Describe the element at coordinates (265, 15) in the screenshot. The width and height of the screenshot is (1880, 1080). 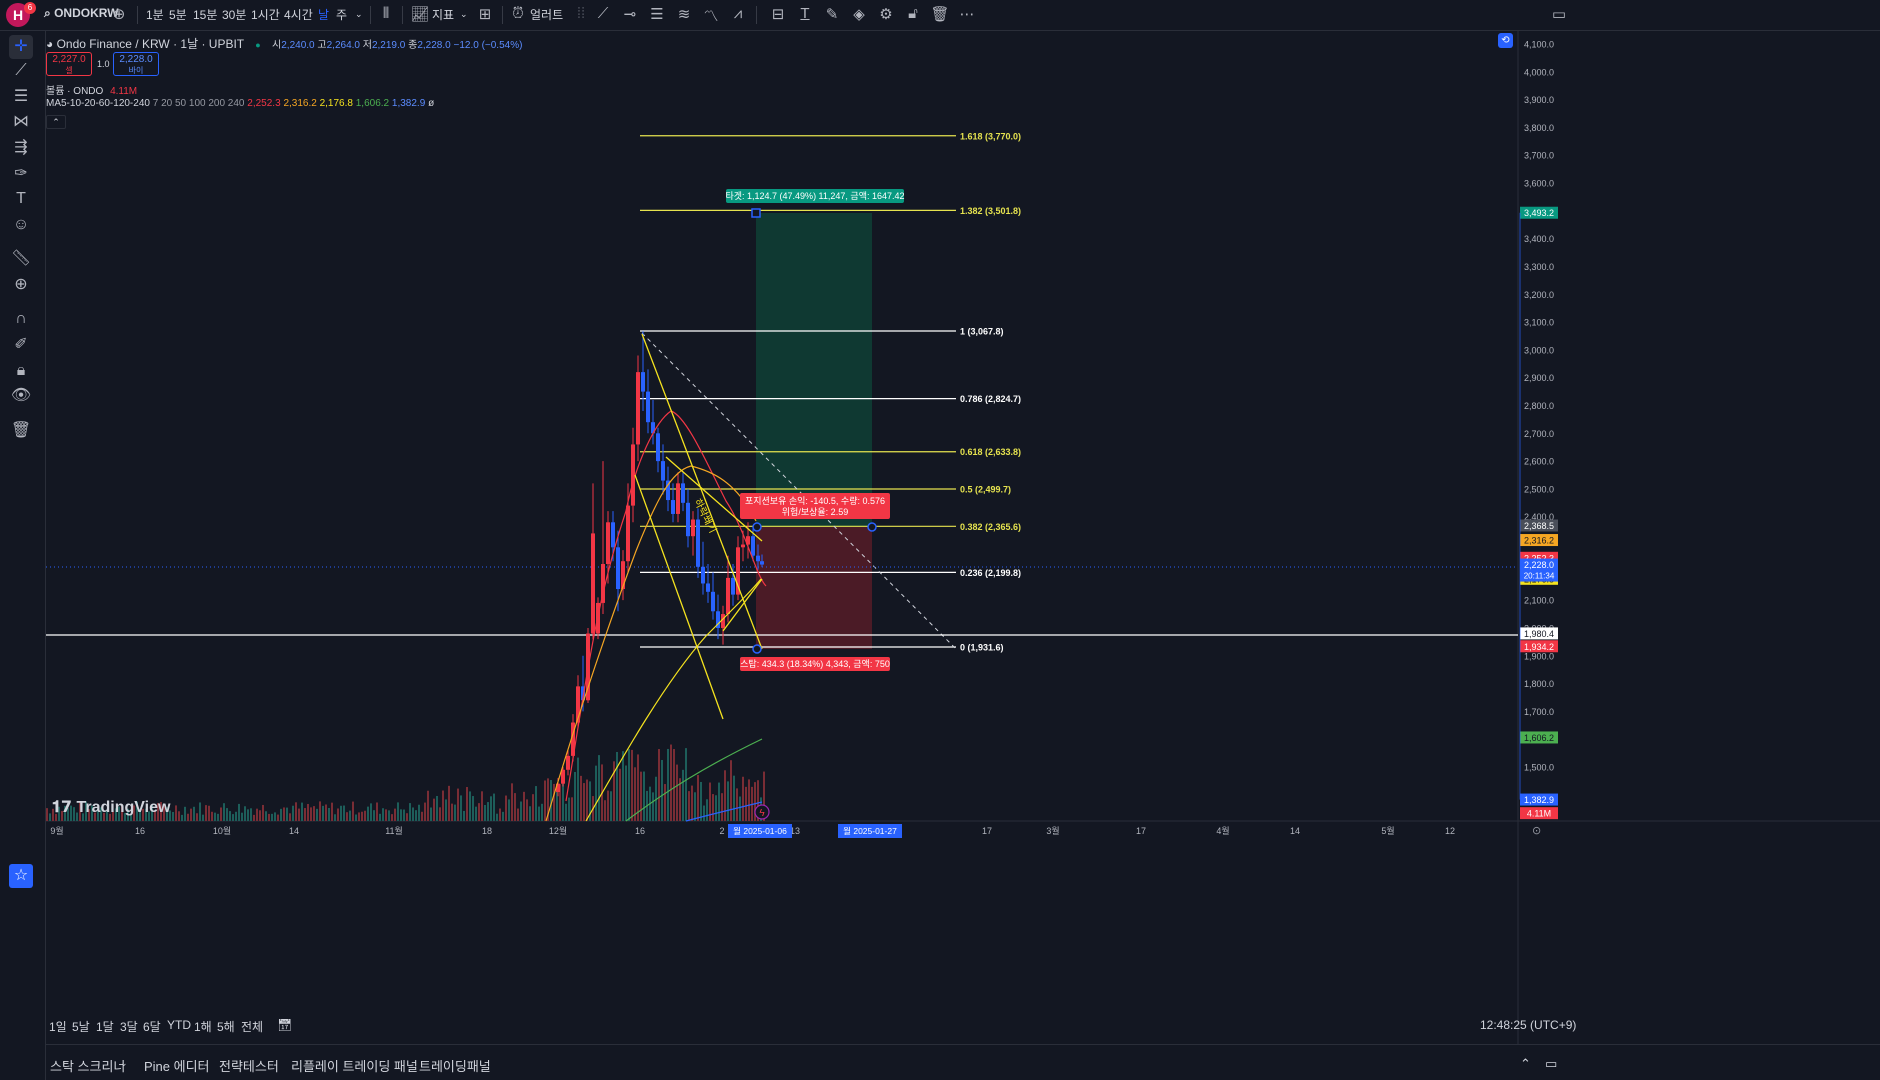
I see `interval-1h: 1시간` at that location.